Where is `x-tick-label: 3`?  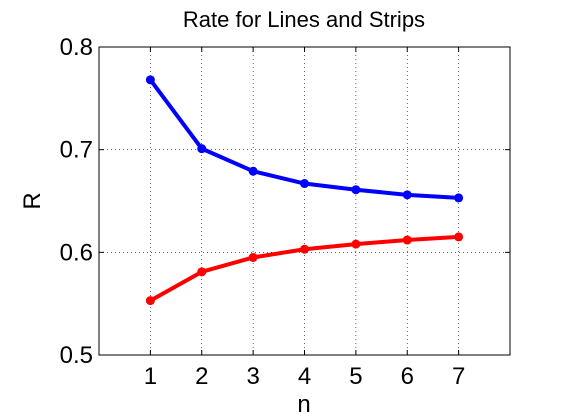
x-tick-label: 3 is located at coordinates (252, 376).